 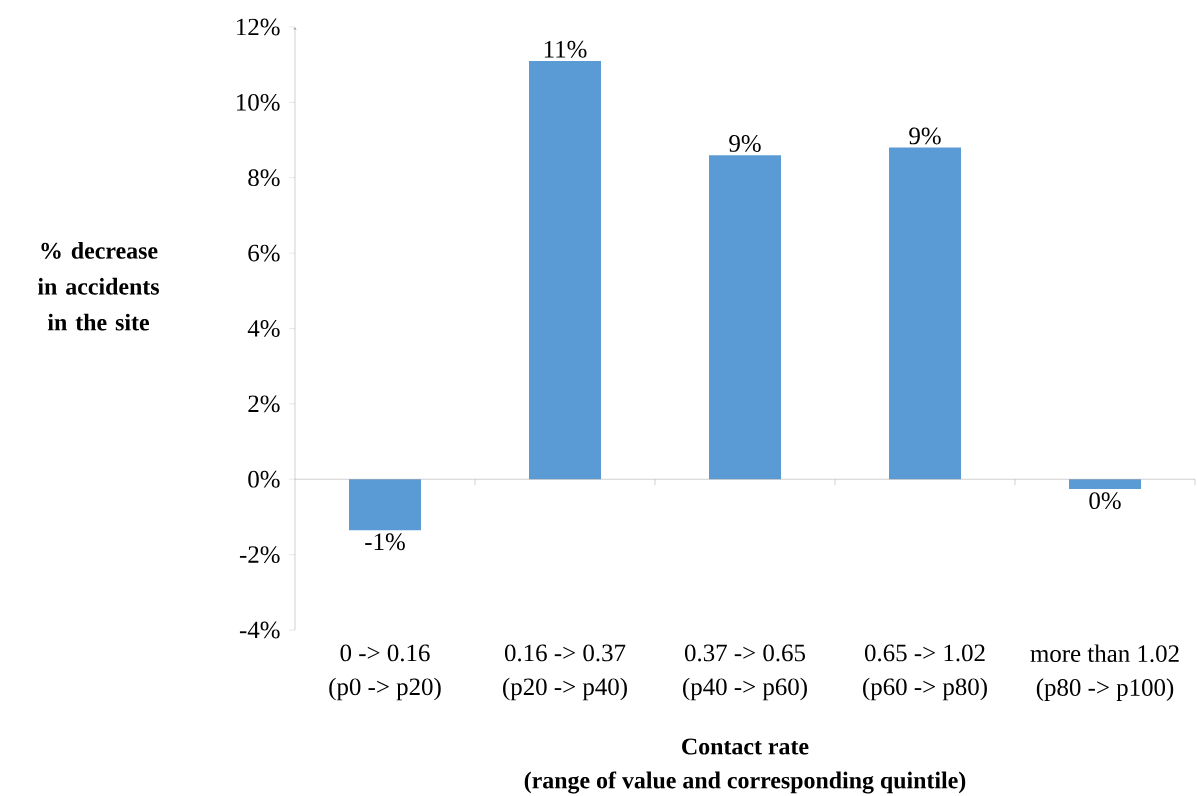 What do you see at coordinates (258, 27) in the screenshot?
I see `y-tick-label: 12%` at bounding box center [258, 27].